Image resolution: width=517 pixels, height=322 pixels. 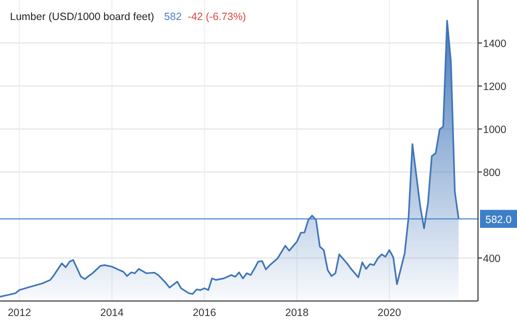 What do you see at coordinates (112, 313) in the screenshot?
I see `x-tick-label: 2014` at bounding box center [112, 313].